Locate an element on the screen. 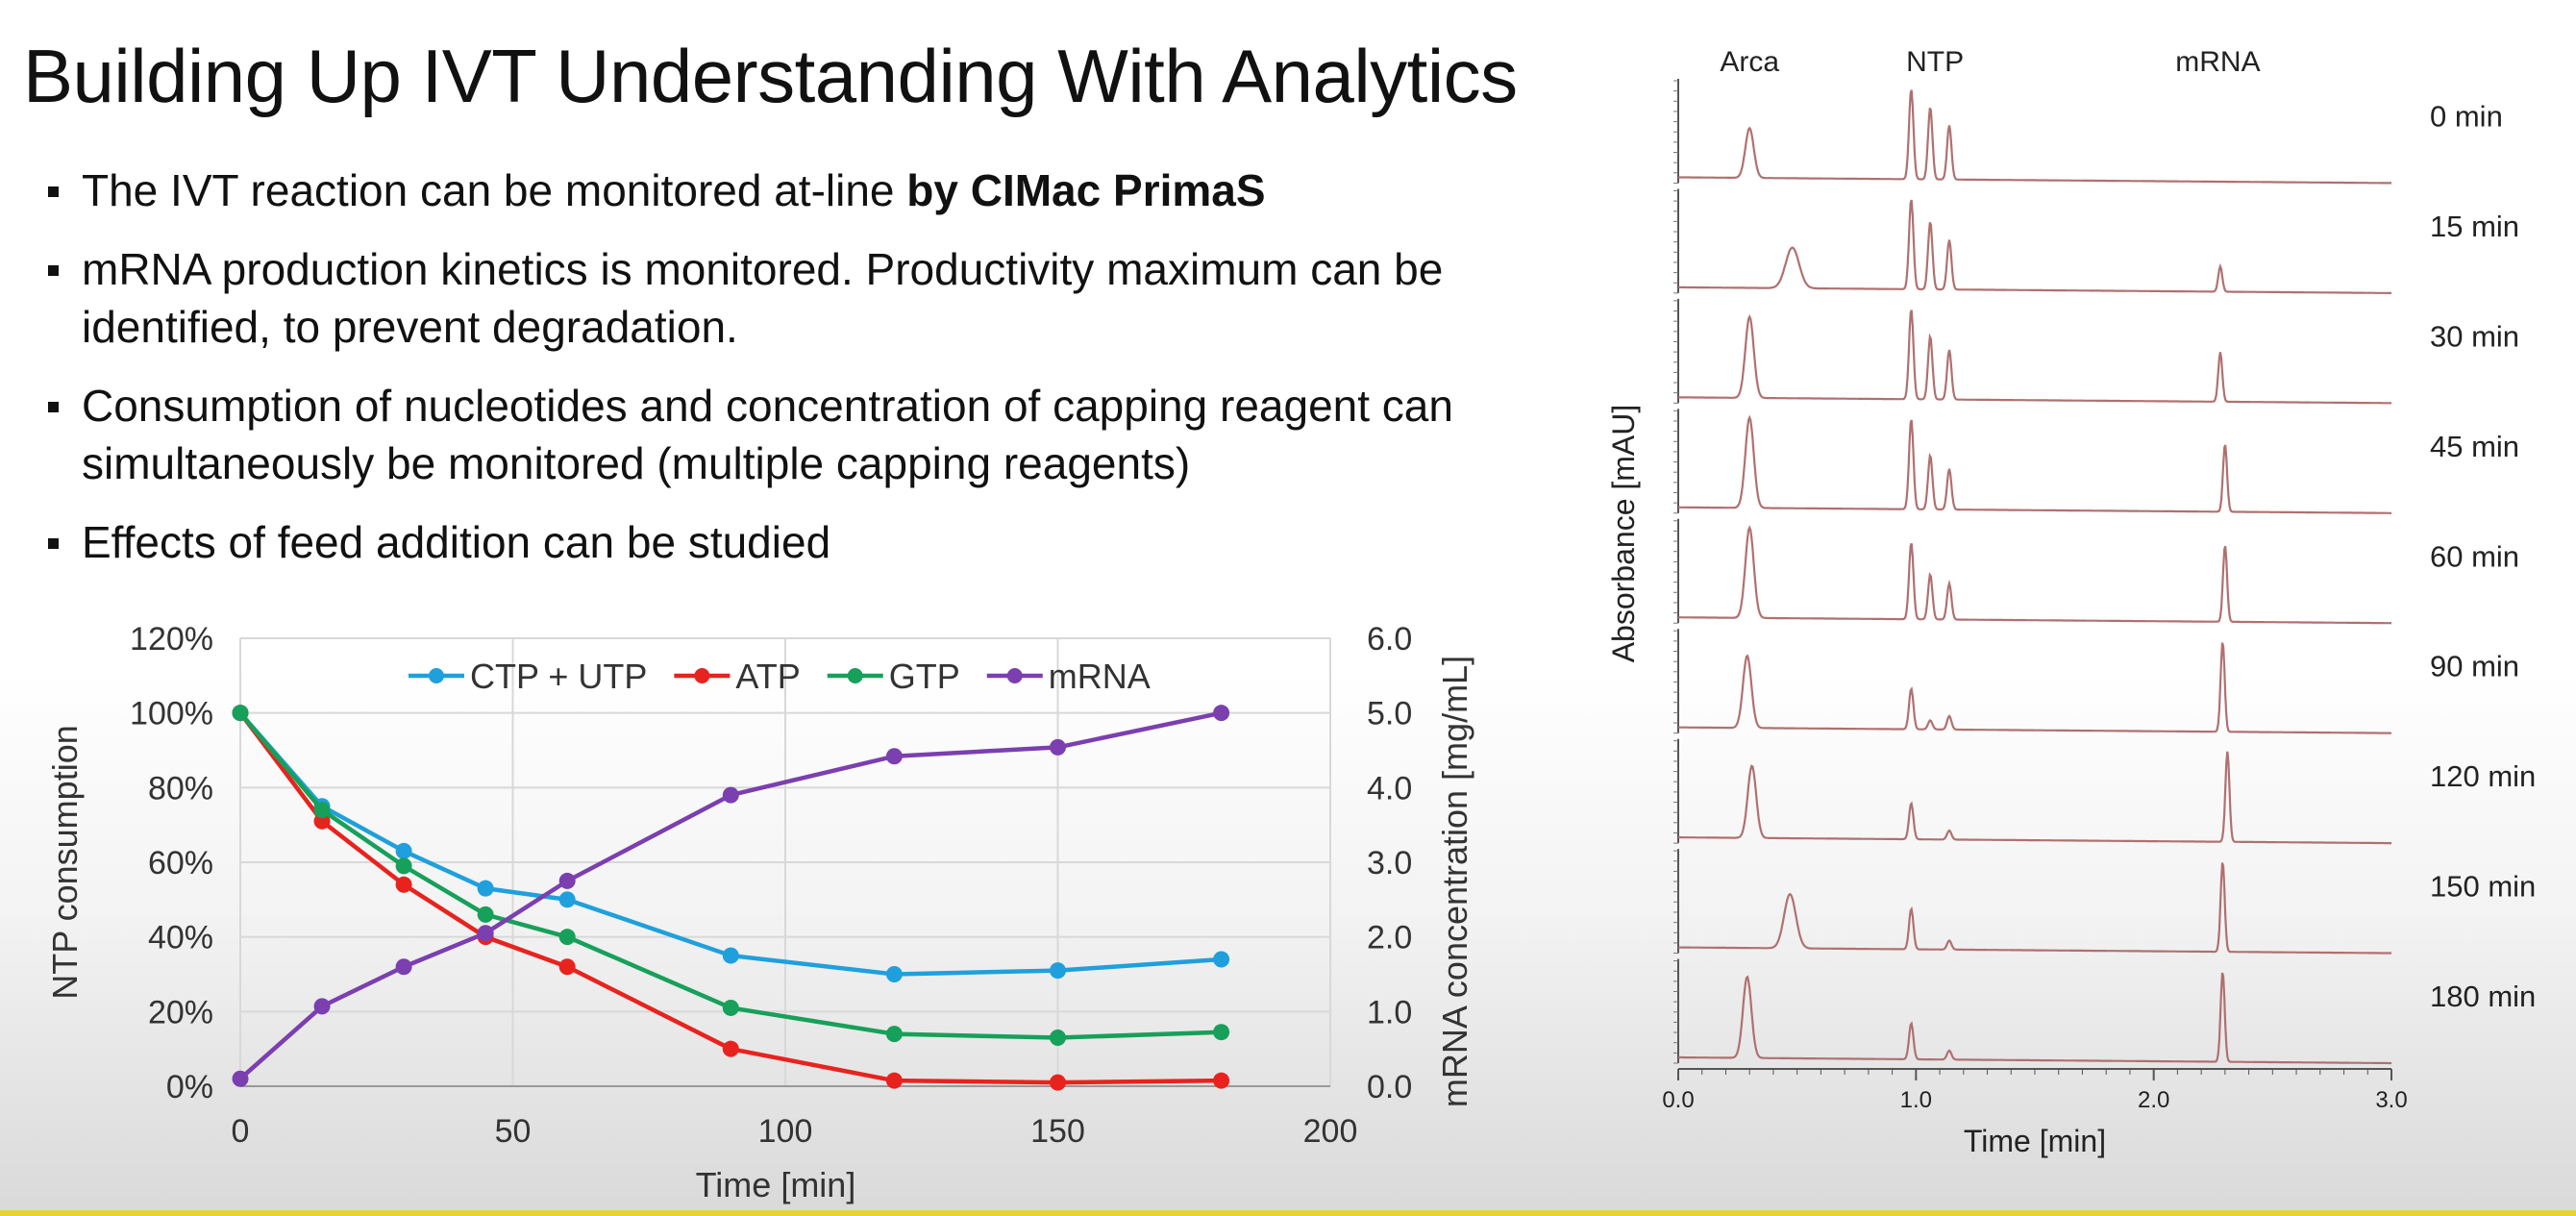  y-axis-label: Absorbance [mAU] is located at coordinates (1623, 534).